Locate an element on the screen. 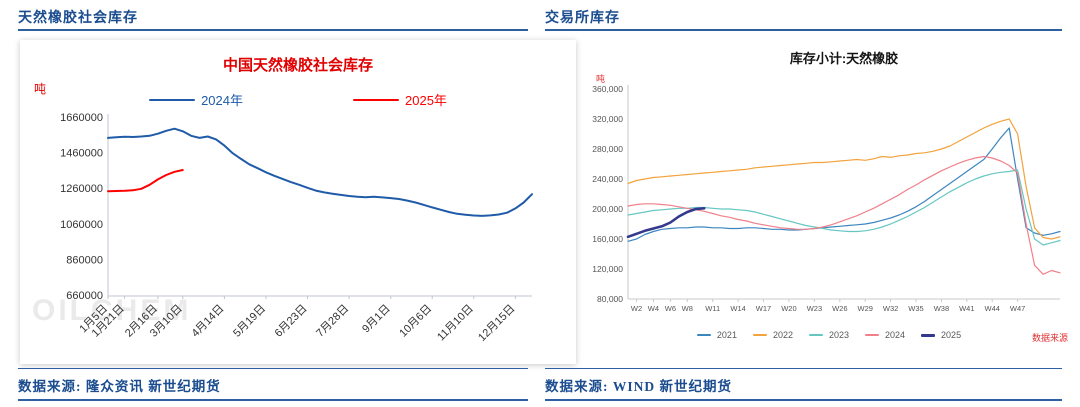  x-tick-label: 4月14日 is located at coordinates (207, 321).